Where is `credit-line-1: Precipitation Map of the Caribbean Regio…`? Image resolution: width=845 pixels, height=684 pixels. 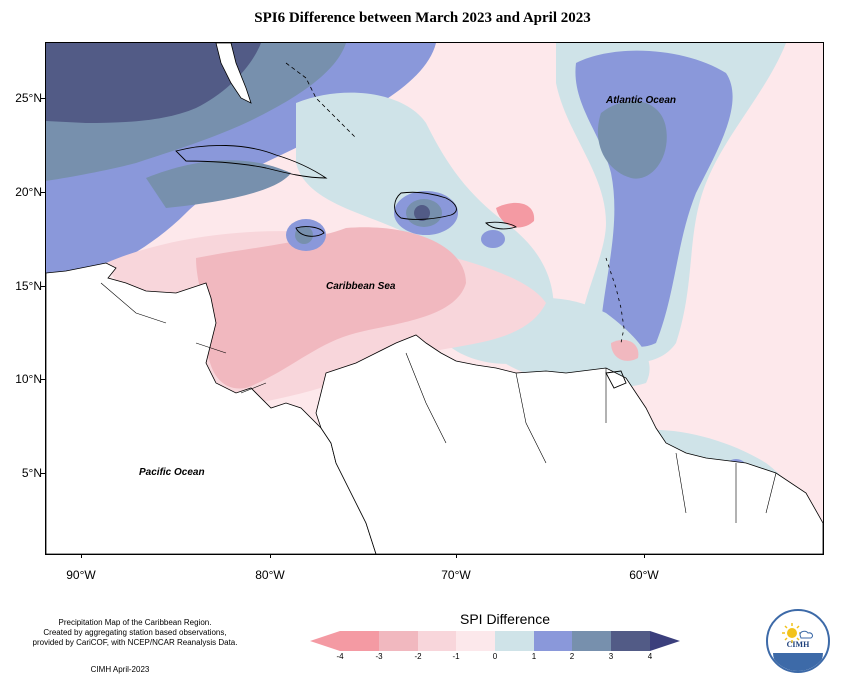
credit-line-1: Precipitation Map of the Caribbean Regio… is located at coordinates (135, 622).